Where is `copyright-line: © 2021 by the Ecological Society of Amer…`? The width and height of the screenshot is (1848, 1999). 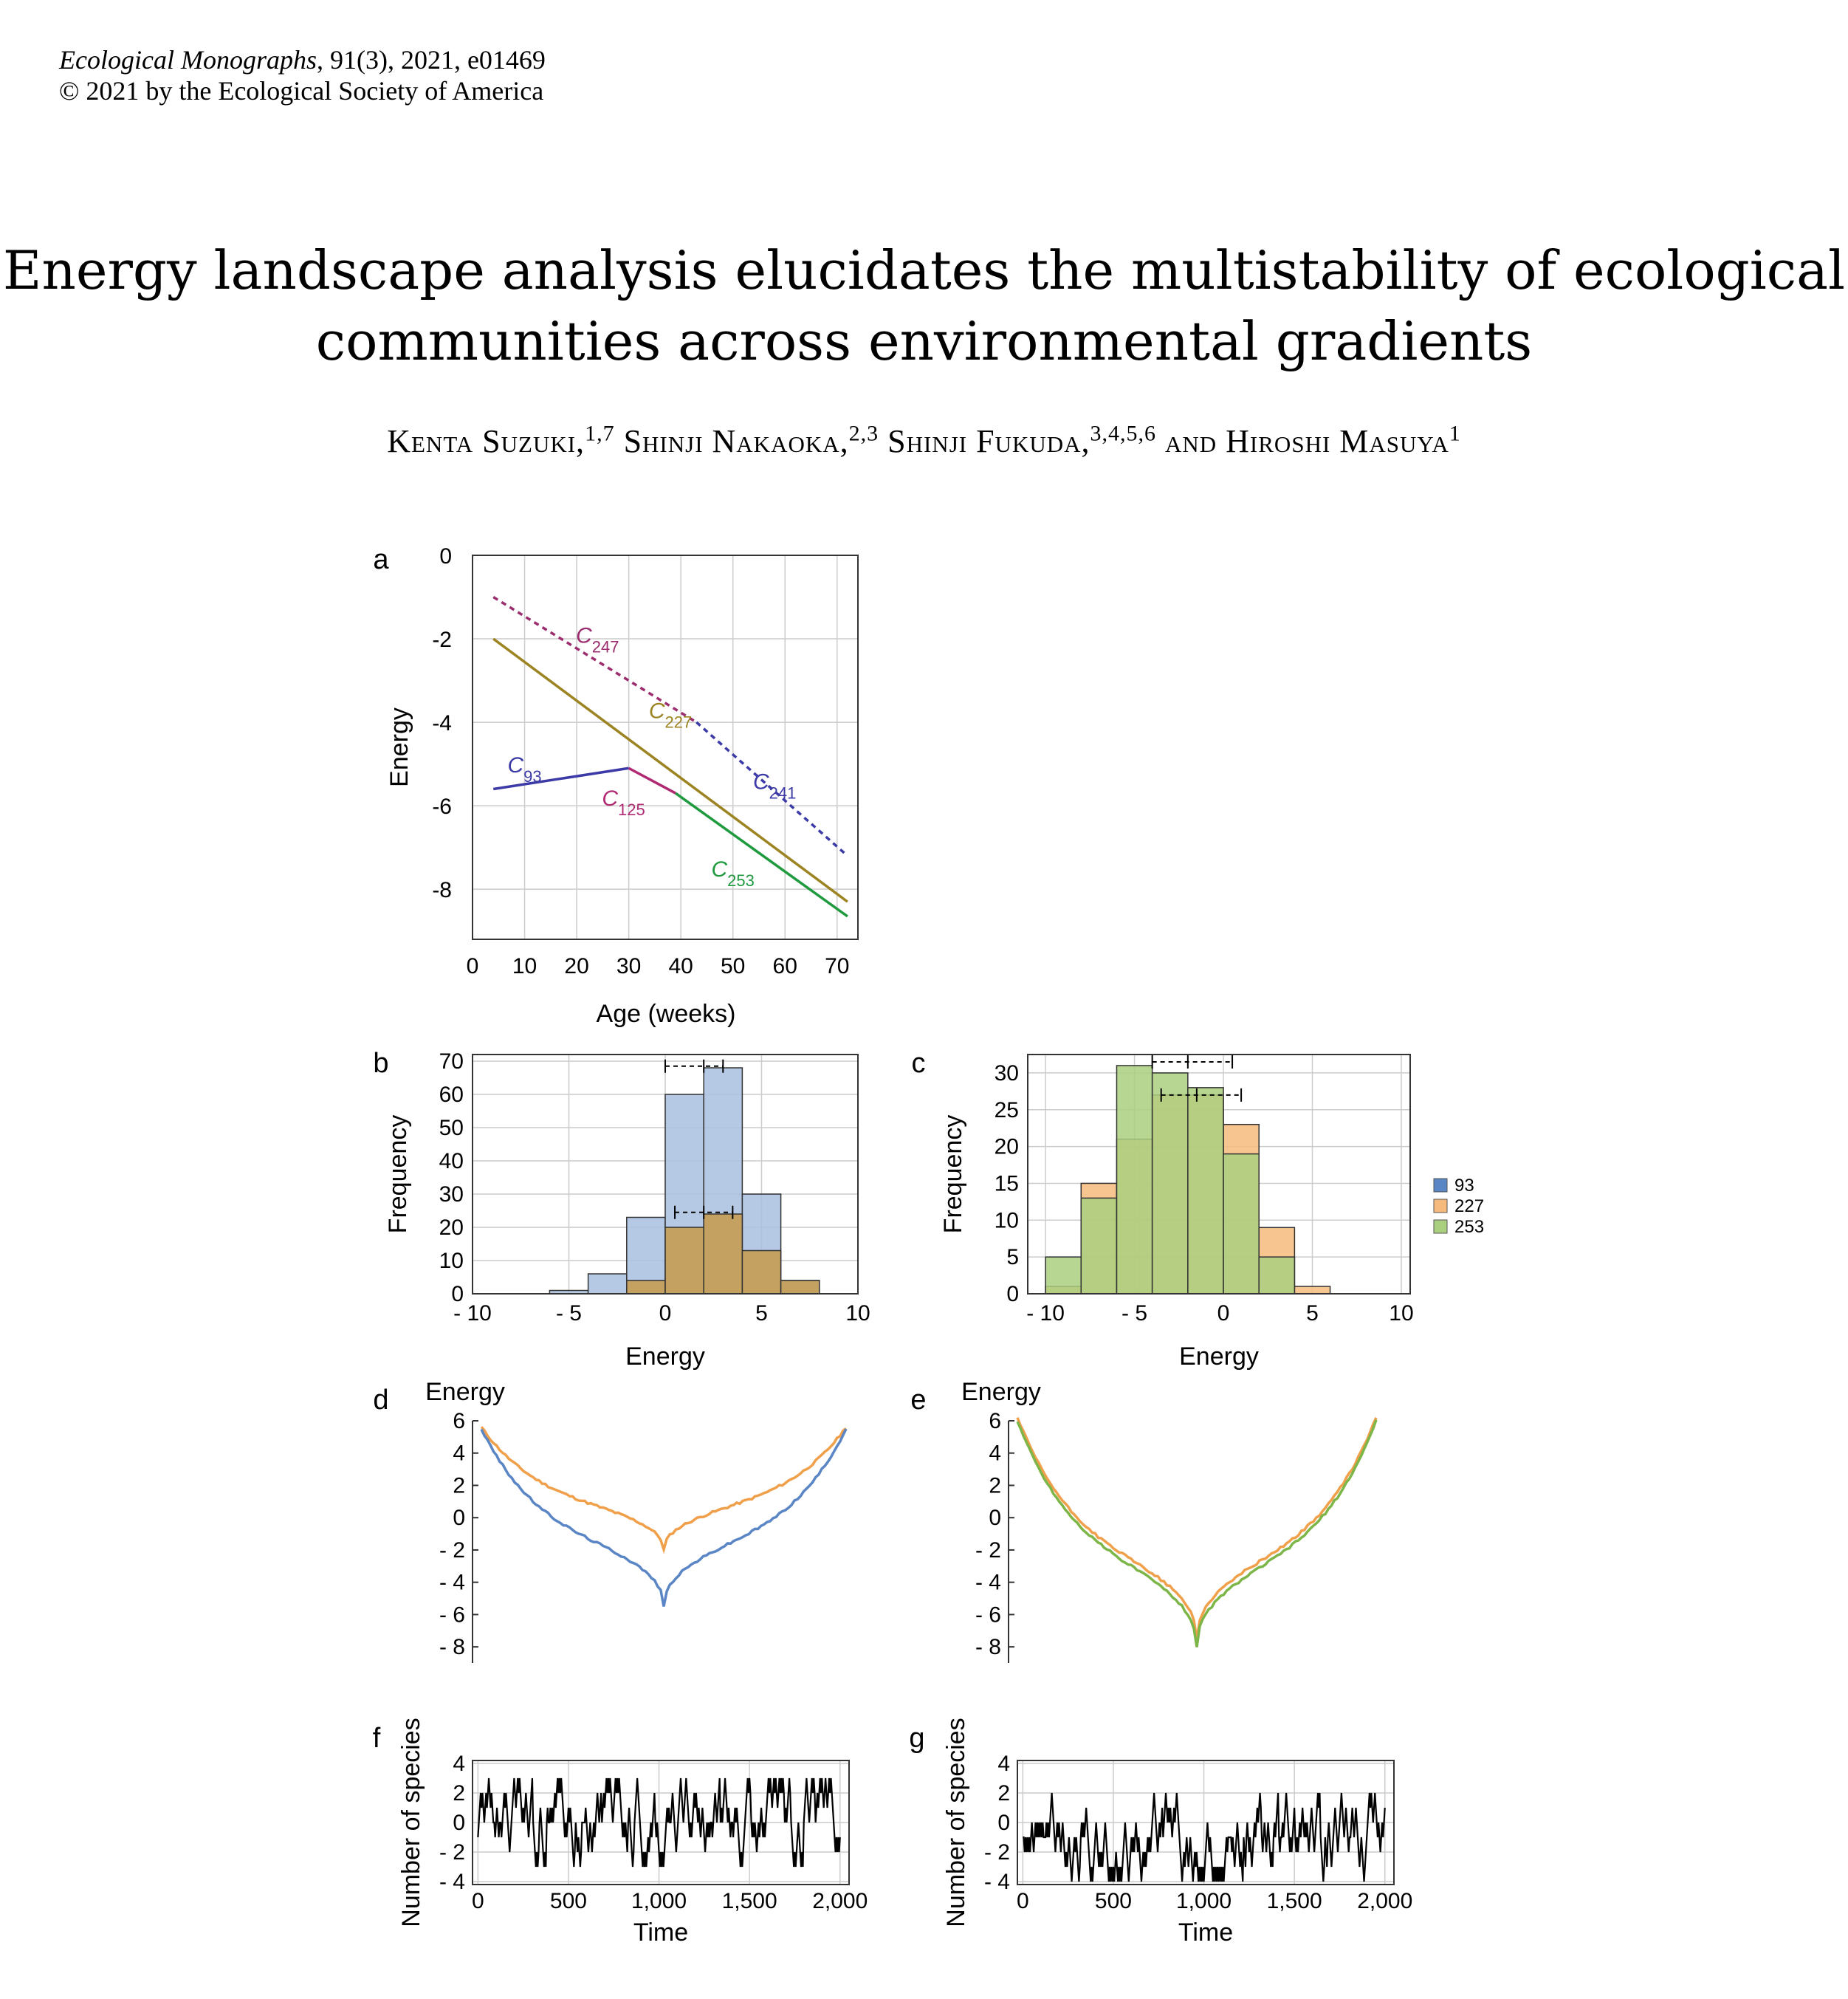 copyright-line: © 2021 by the Ecological Society of Amer… is located at coordinates (301, 91).